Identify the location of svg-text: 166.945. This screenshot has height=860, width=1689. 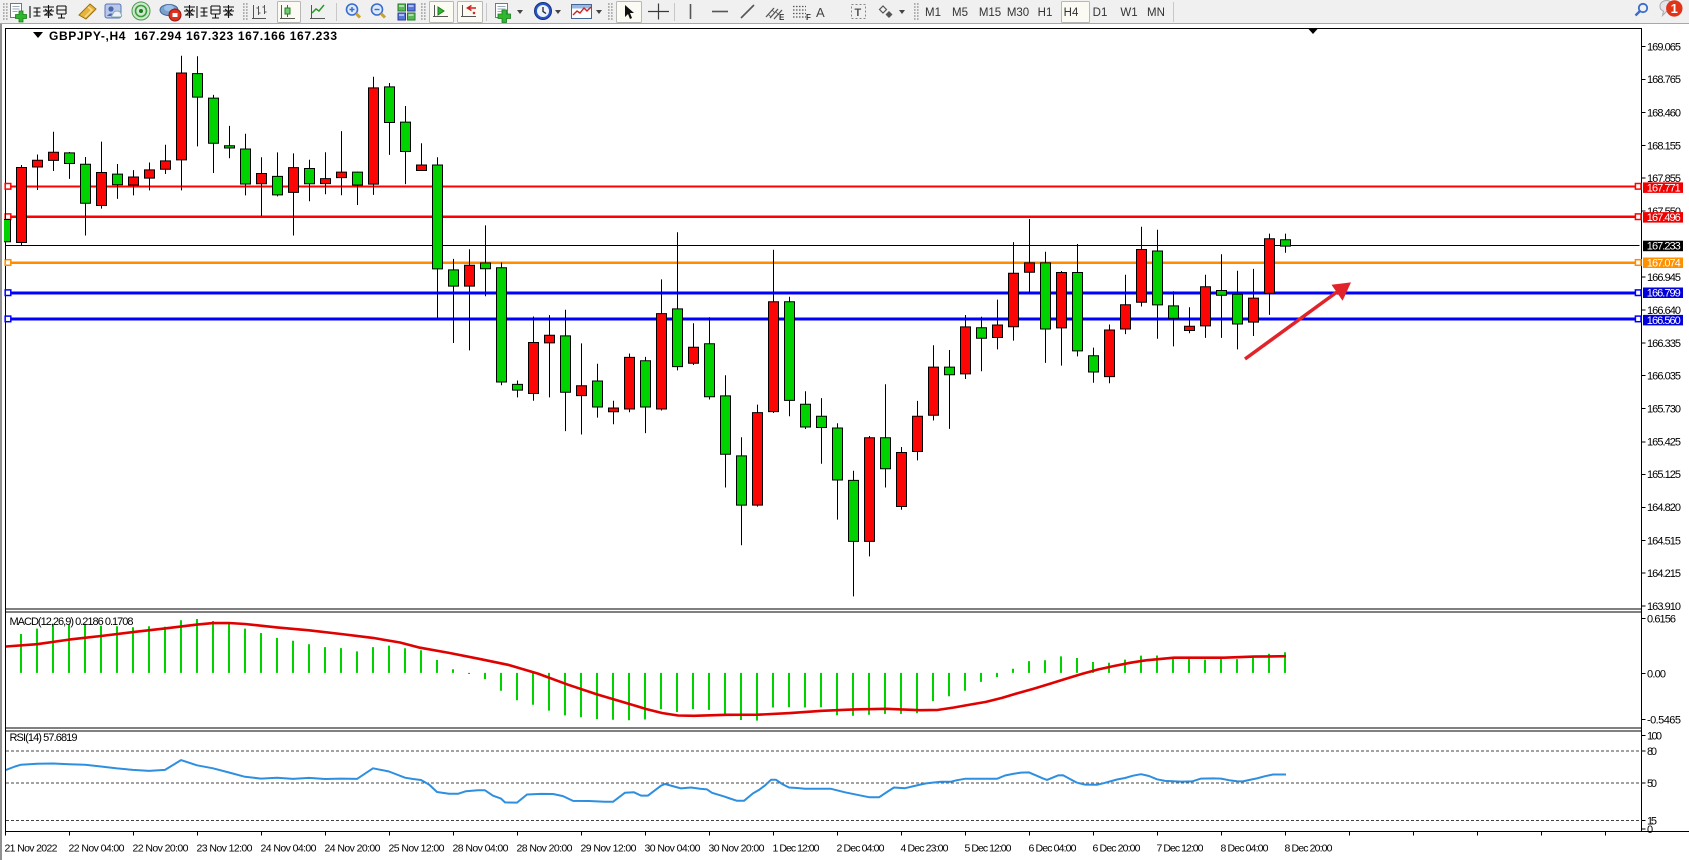
(1664, 278).